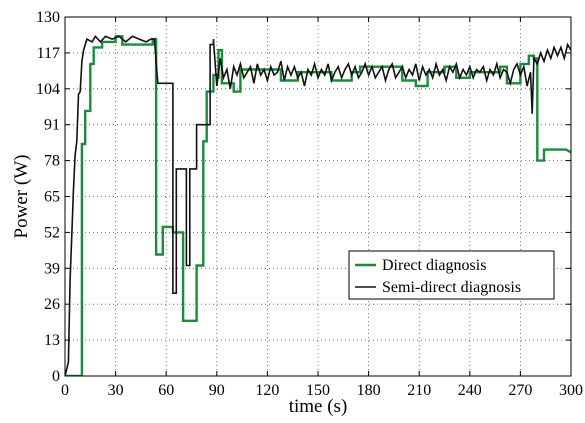 The image size is (585, 423). I want to click on x-tick-label: 120, so click(267, 390).